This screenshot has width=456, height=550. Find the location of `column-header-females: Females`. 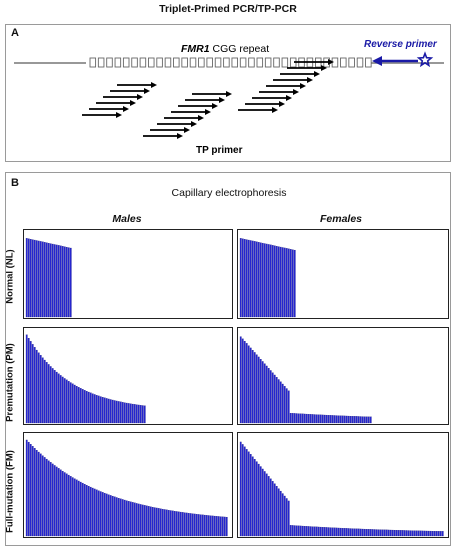

column-header-females: Females is located at coordinates (341, 219).